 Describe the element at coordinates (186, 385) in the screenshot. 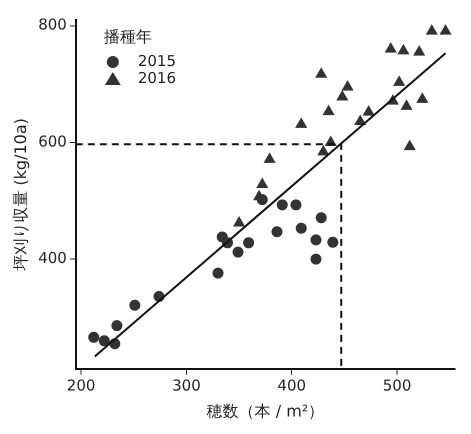

I see `x-tick-label: 300` at that location.